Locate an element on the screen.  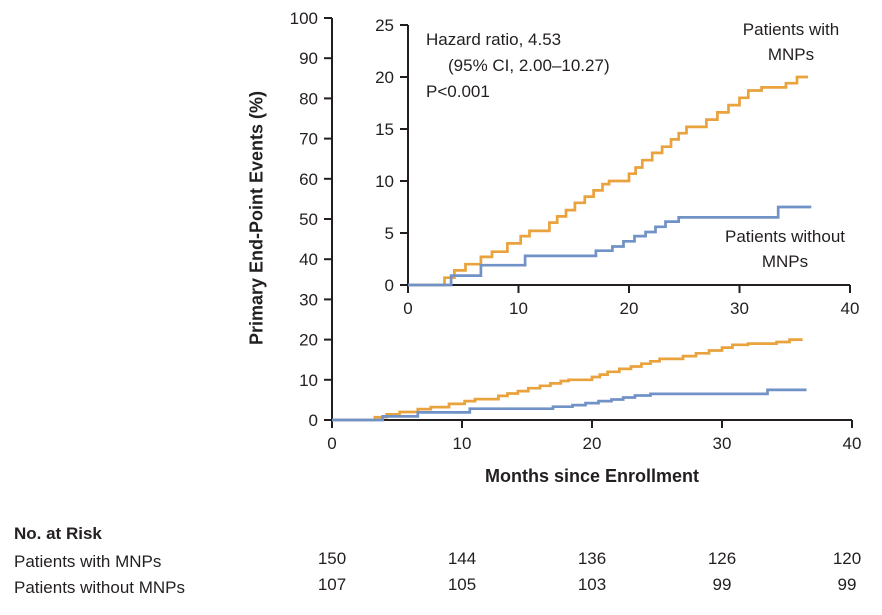
y-tick-label: 90 is located at coordinates (308, 58).